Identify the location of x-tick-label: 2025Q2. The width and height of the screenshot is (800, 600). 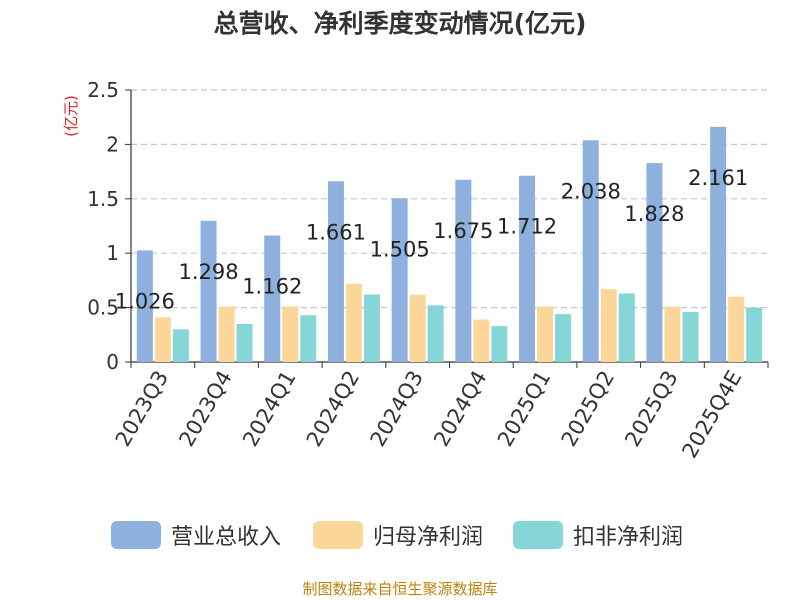
(588, 409).